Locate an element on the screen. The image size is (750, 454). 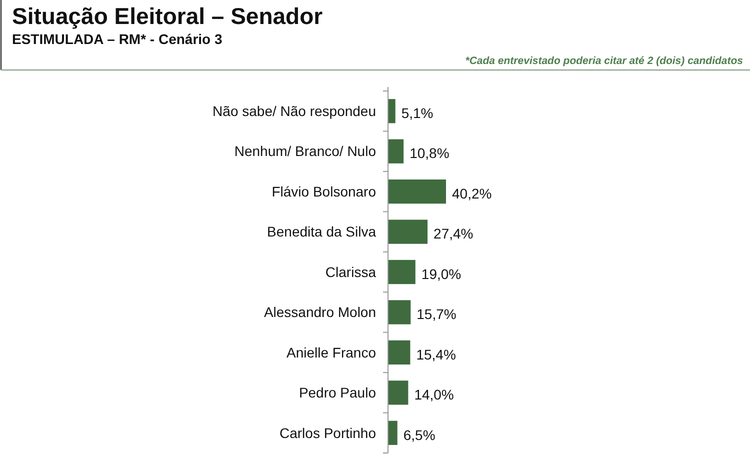
text: ESTIMULADA – RM* - Cenário 3 is located at coordinates (117, 39).